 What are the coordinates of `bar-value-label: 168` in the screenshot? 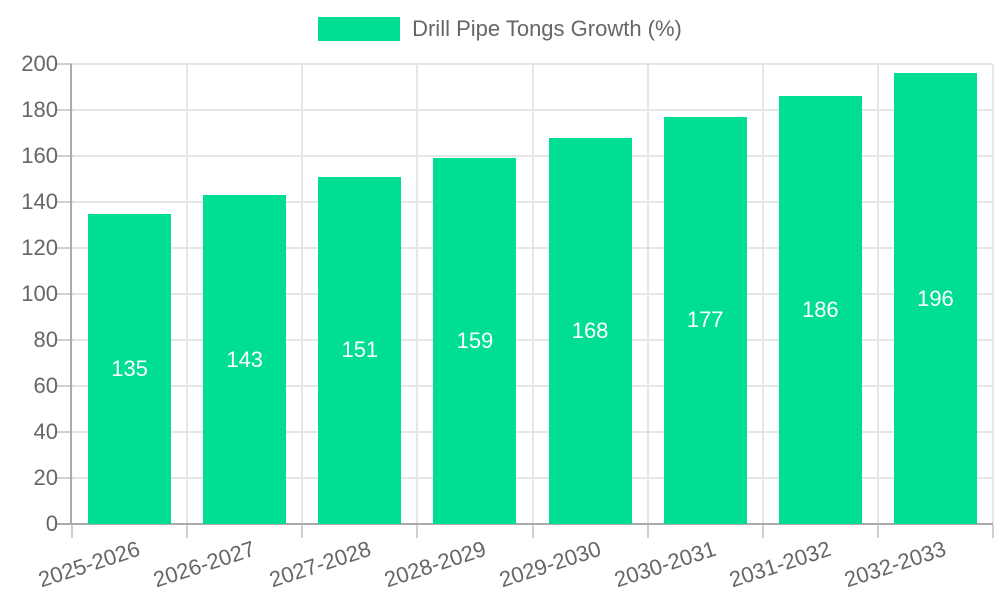 It's located at (590, 330).